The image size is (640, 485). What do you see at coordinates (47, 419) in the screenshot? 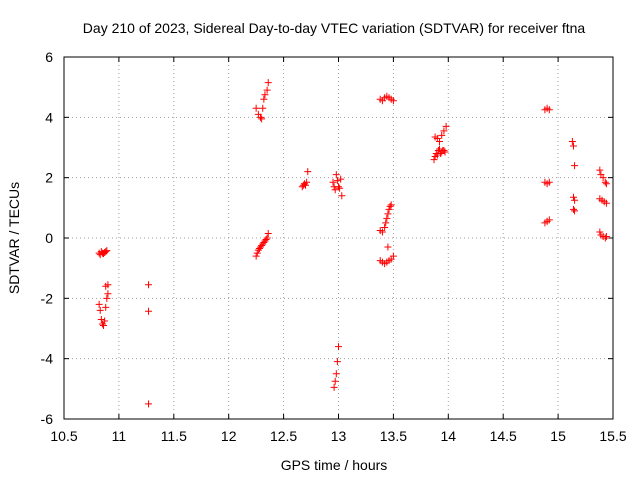
I see `y-tick-label: -6` at bounding box center [47, 419].